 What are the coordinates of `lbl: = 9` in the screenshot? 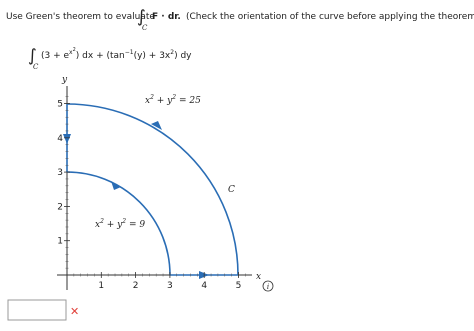 It's located at (135, 225).